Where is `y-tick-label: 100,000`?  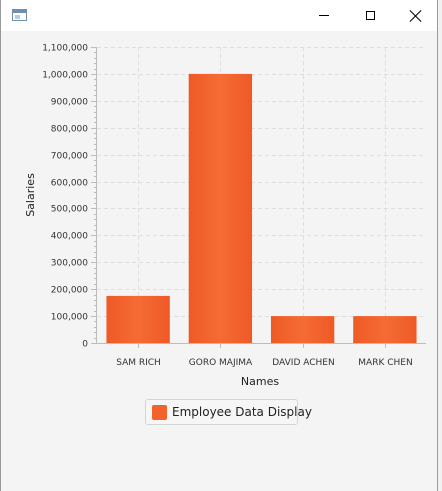
y-tick-label: 100,000 is located at coordinates (69, 318).